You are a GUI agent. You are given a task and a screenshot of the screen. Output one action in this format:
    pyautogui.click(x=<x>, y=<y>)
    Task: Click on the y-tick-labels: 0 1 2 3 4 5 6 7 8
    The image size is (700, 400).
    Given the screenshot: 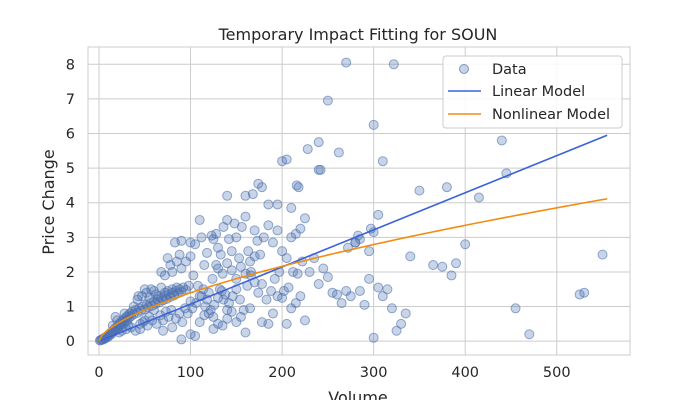 What is the action you would take?
    pyautogui.click(x=70, y=203)
    